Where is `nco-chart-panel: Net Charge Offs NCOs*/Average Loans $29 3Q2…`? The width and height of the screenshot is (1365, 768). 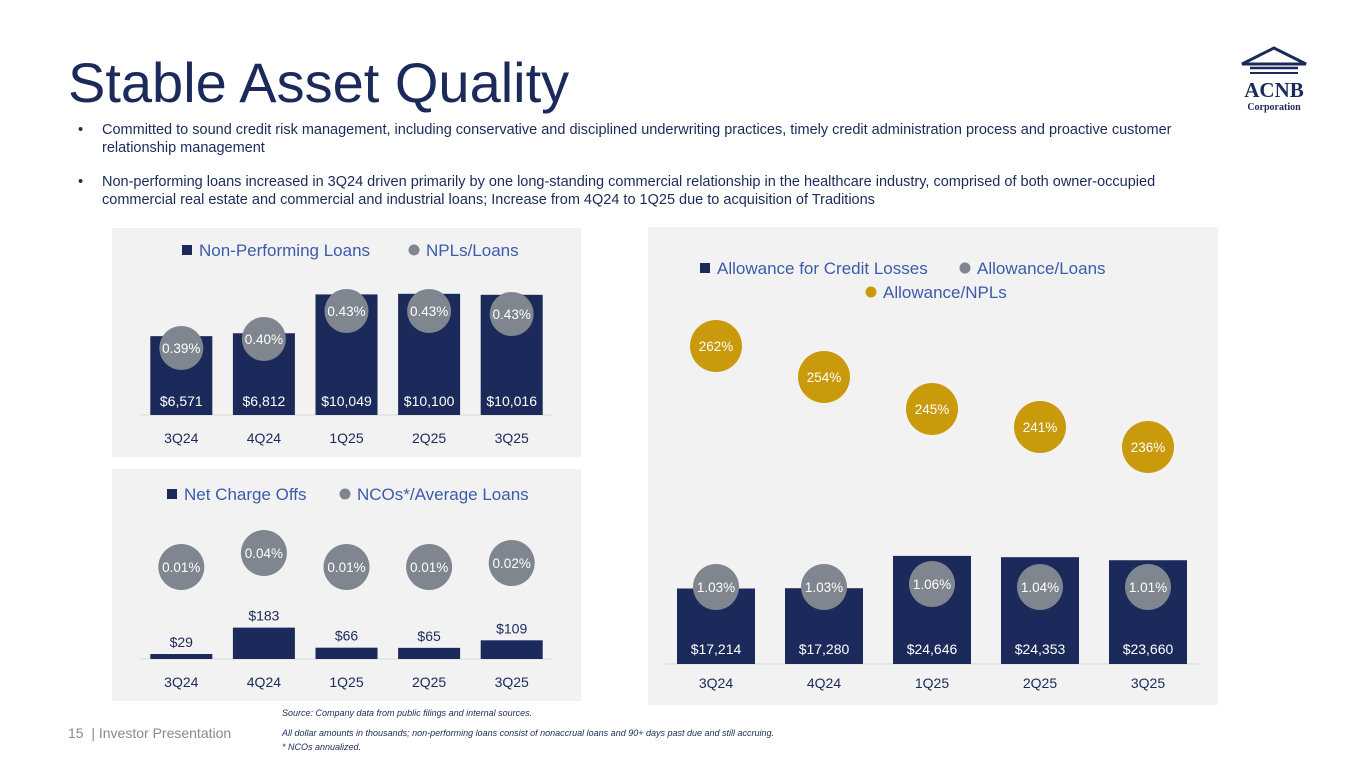
nco-chart-panel: Net Charge Offs NCOs*/Average Loans $29 3Q2… is located at coordinates (346, 585).